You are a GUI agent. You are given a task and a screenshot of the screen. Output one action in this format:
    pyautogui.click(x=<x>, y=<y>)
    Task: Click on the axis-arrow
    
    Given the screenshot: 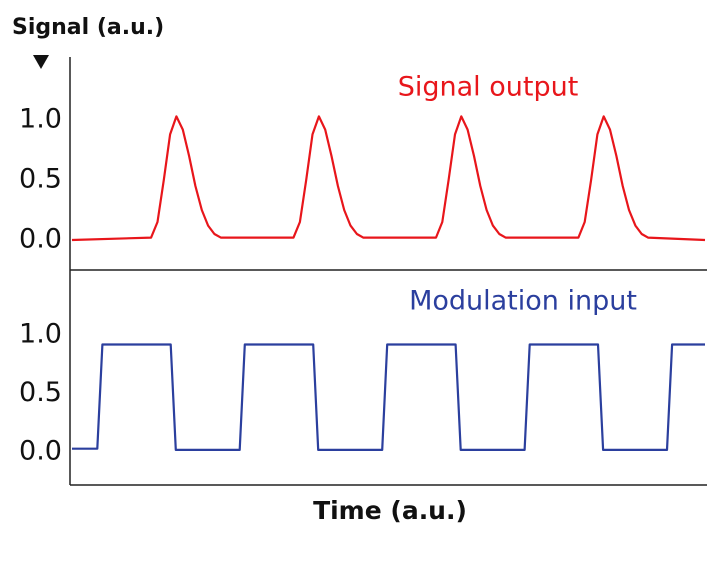 What is the action you would take?
    pyautogui.click(x=41, y=62)
    